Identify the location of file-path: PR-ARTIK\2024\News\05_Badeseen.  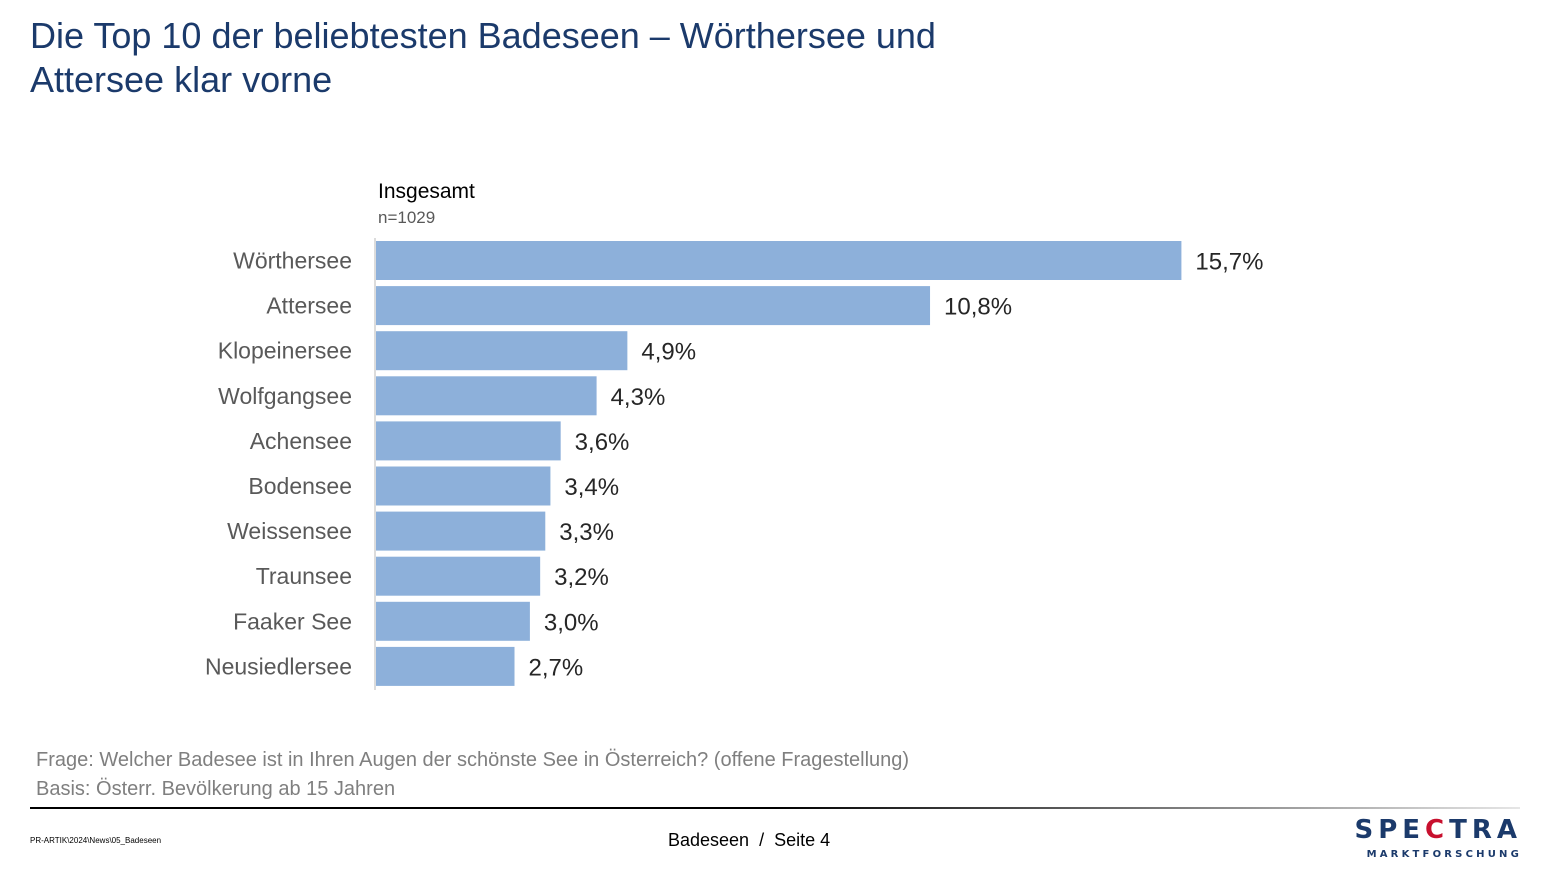
(96, 840).